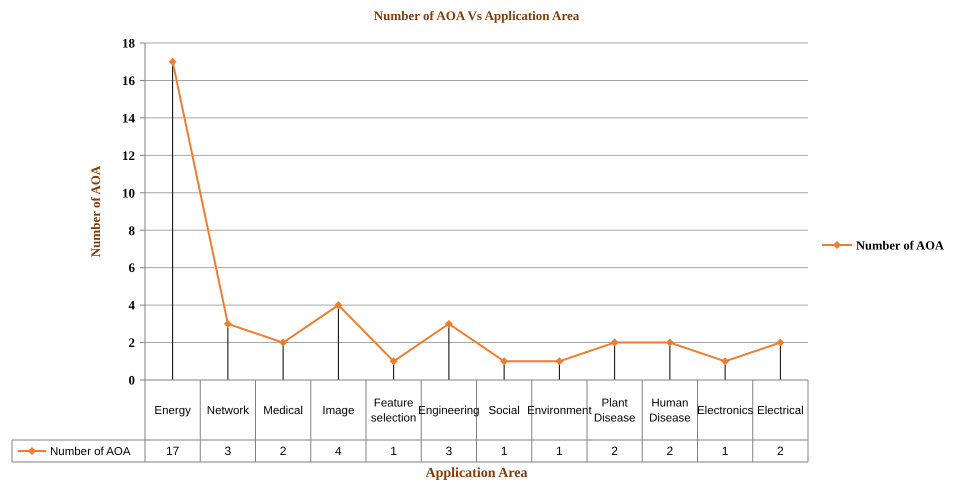 The image size is (974, 482). What do you see at coordinates (283, 411) in the screenshot?
I see `x-tick-label: Medical` at bounding box center [283, 411].